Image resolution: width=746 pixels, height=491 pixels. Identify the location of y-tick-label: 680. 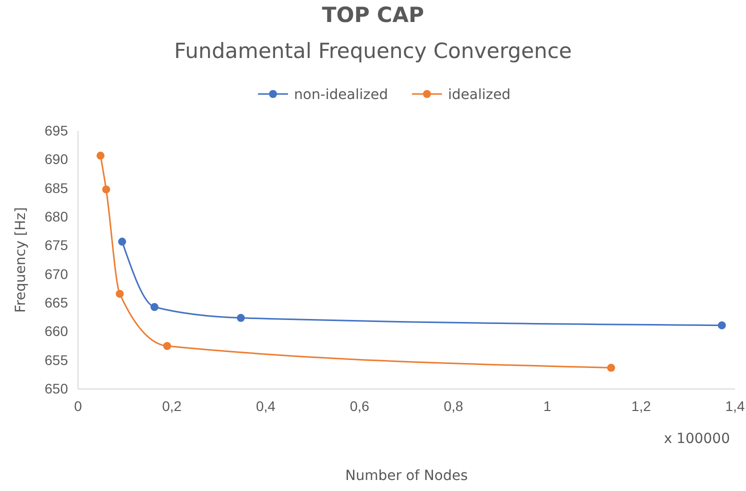
(56, 216).